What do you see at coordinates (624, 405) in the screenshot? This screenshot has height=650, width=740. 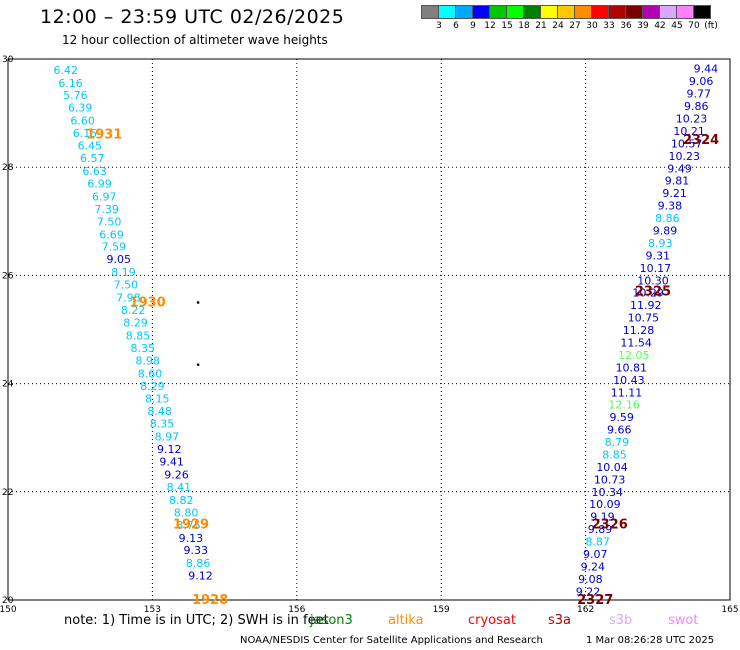 I see `swh-value: 12.16` at bounding box center [624, 405].